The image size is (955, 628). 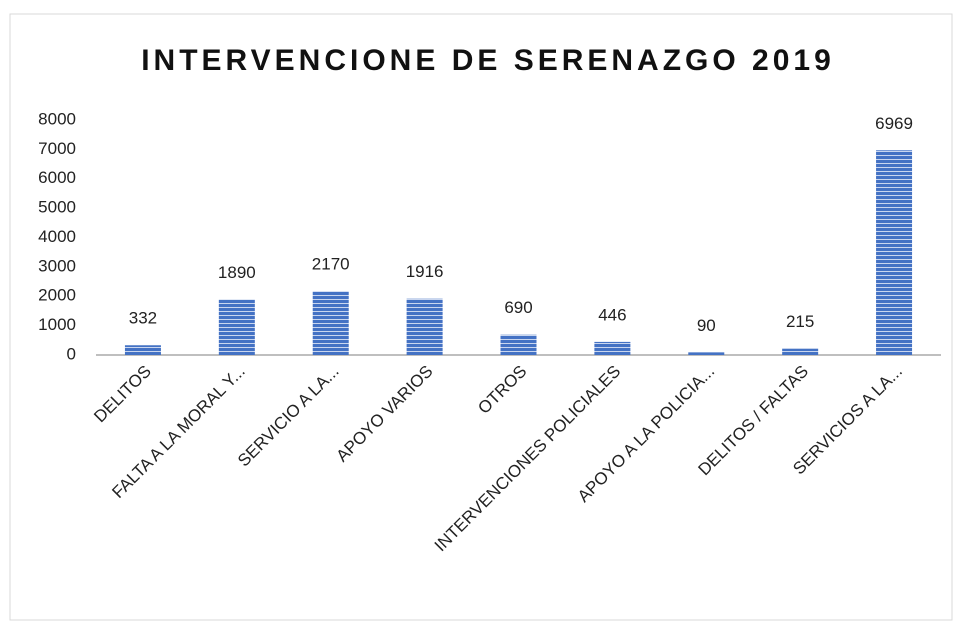 What do you see at coordinates (237, 272) in the screenshot?
I see `value-label: 1890` at bounding box center [237, 272].